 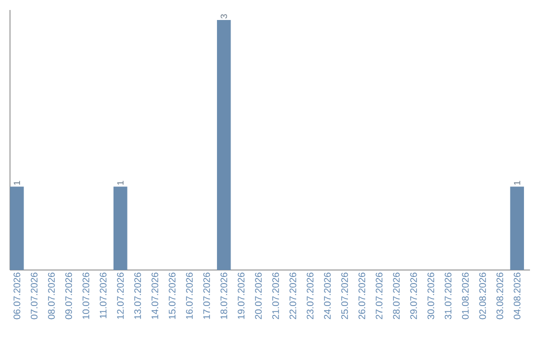 I want to click on x-tick-label: 03.08.2026, so click(x=500, y=296).